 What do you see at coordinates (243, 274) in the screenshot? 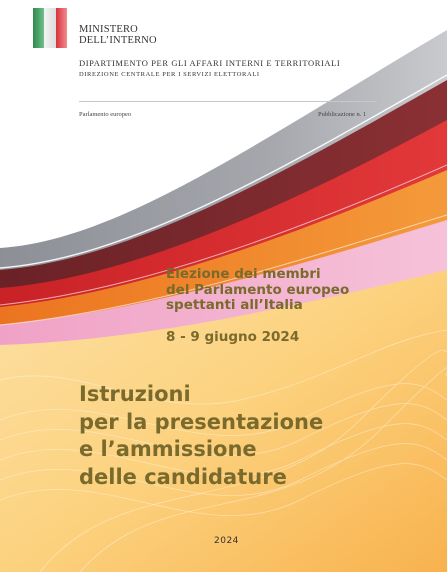
I see `election-line-1: Elezione dei membri` at bounding box center [243, 274].